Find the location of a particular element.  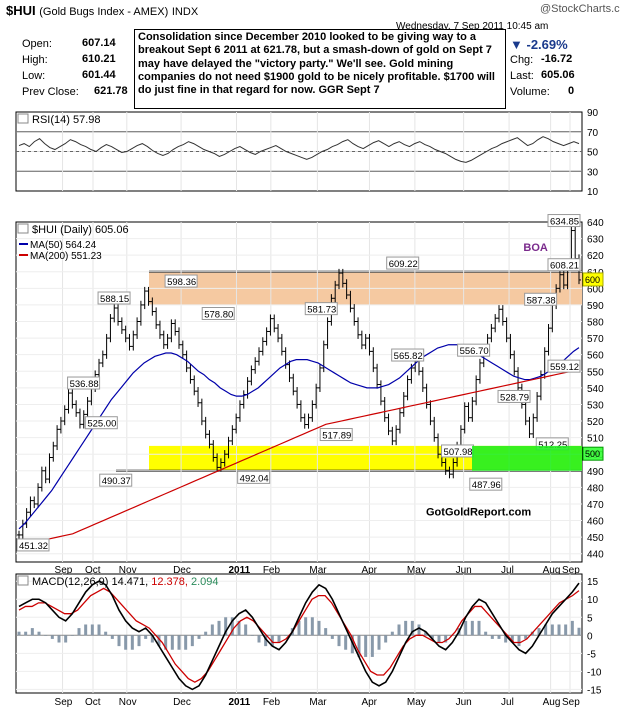

index-name: (Gold Bugs Index - AMEX) is located at coordinates (104, 12).